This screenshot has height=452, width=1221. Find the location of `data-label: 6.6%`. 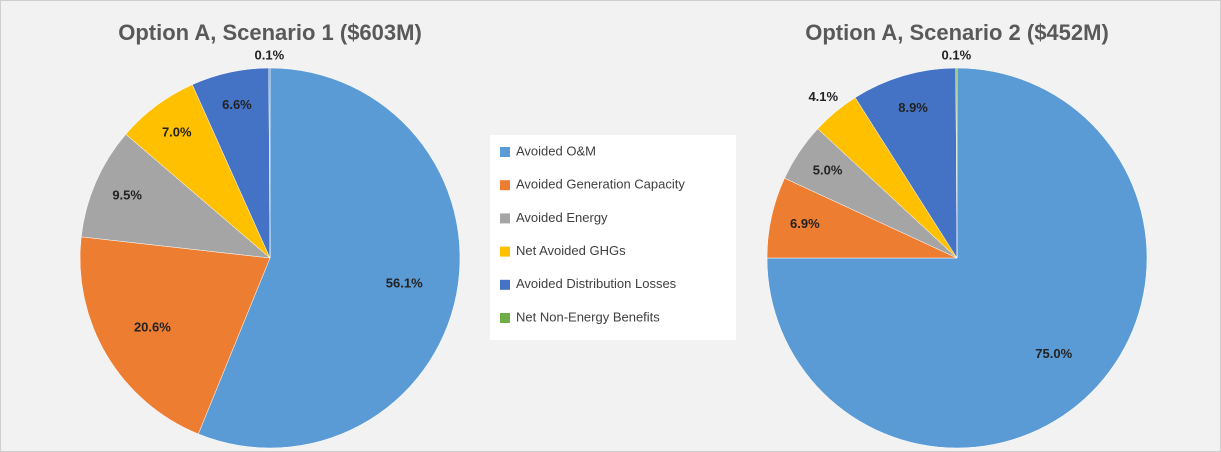

data-label: 6.6% is located at coordinates (237, 104).